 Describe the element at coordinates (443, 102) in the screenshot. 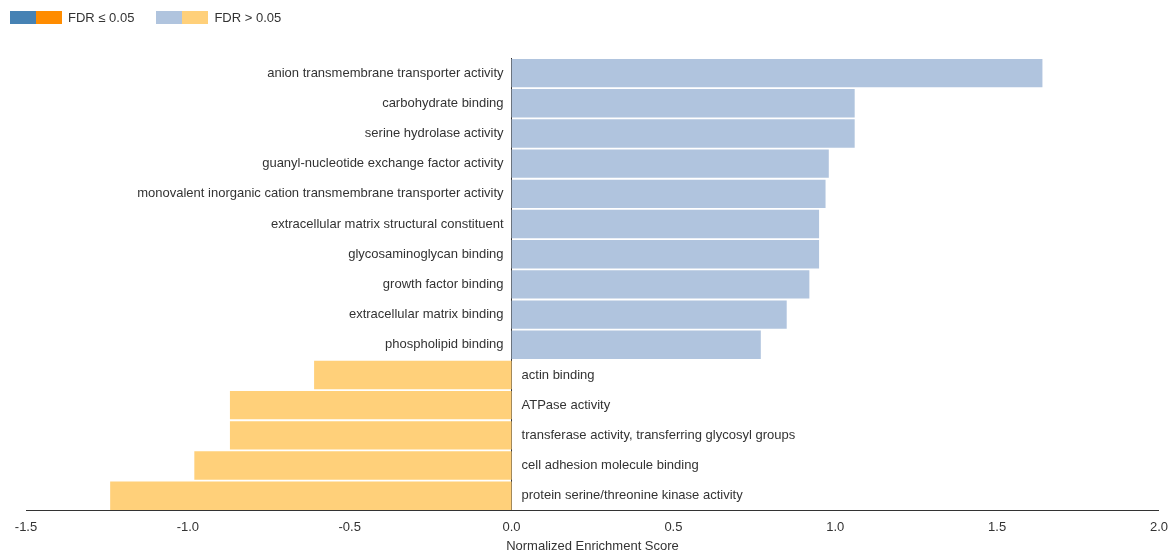

I see `y-tick-label: carbohydrate binding` at that location.